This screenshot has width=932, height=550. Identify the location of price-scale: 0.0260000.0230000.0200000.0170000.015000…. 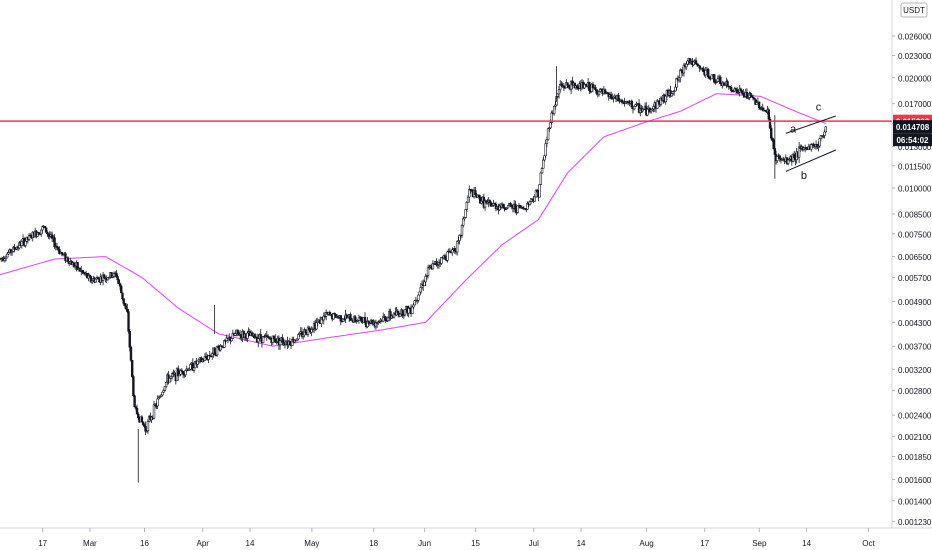
(911, 264).